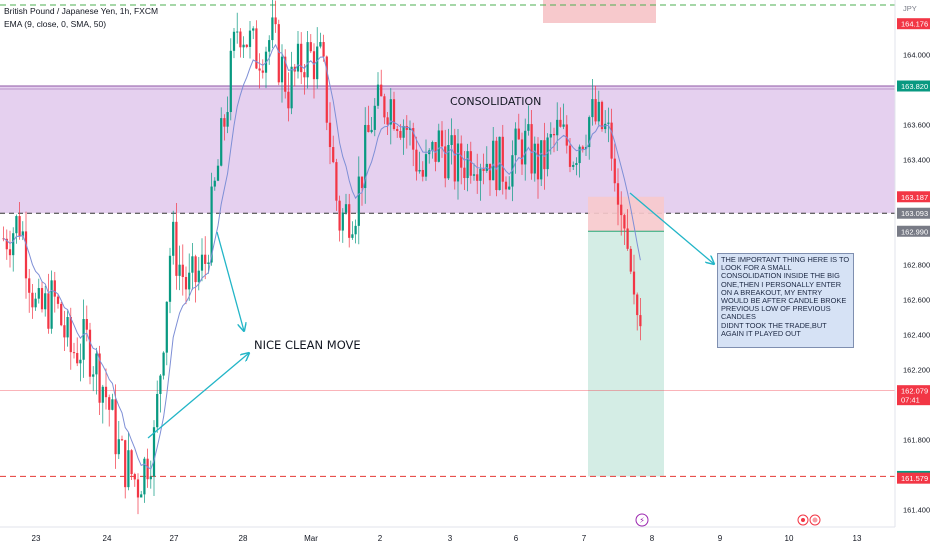 The width and height of the screenshot is (932, 550). Describe the element at coordinates (626, 214) in the screenshot. I see `stop-loss-zone` at that location.